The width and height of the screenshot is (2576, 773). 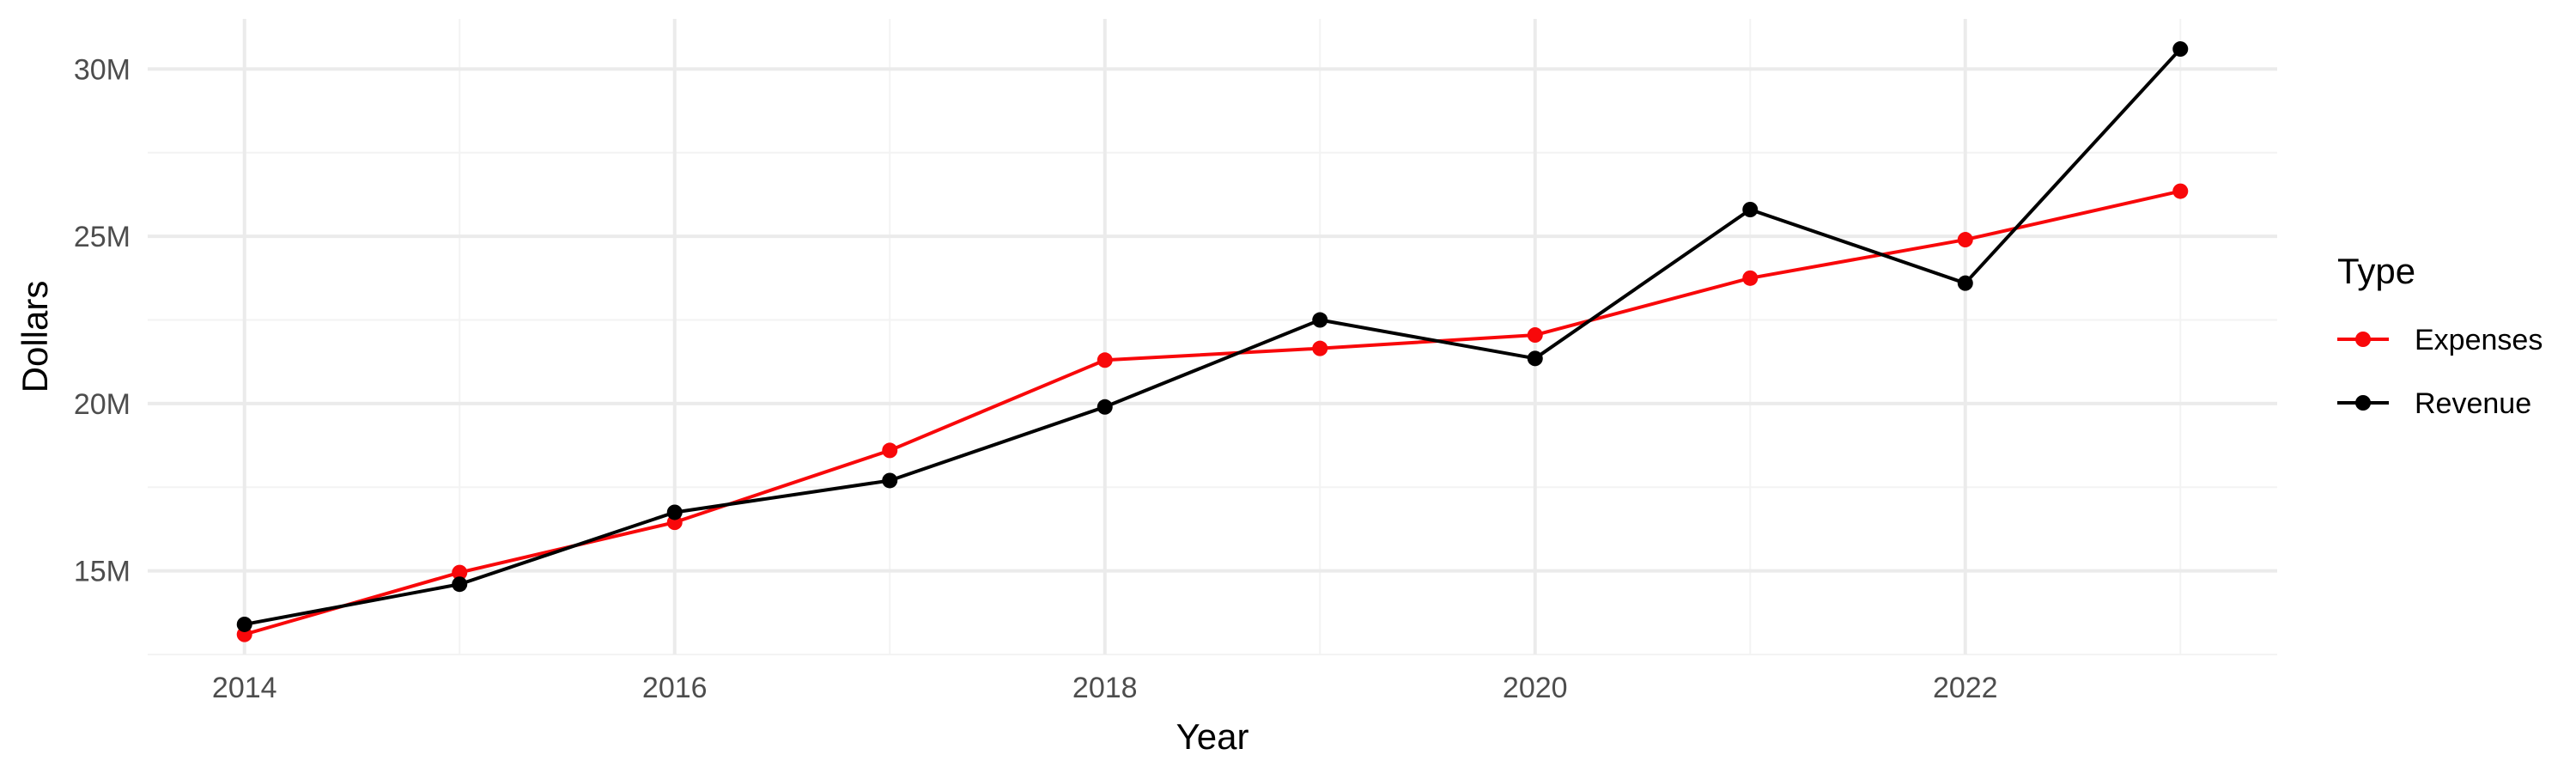 I want to click on legend-item-revenue: Revenue, so click(x=2434, y=403).